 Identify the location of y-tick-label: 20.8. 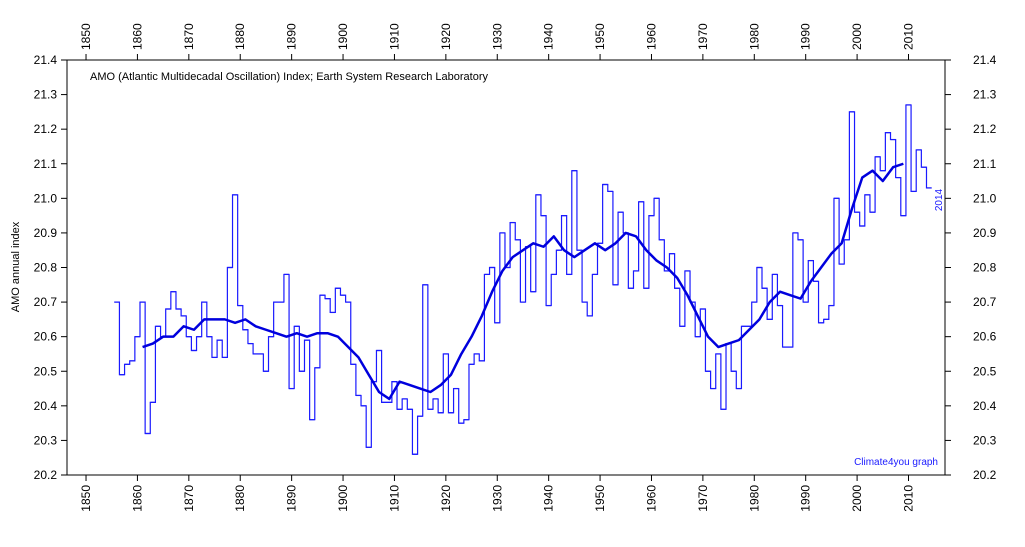
(46, 268).